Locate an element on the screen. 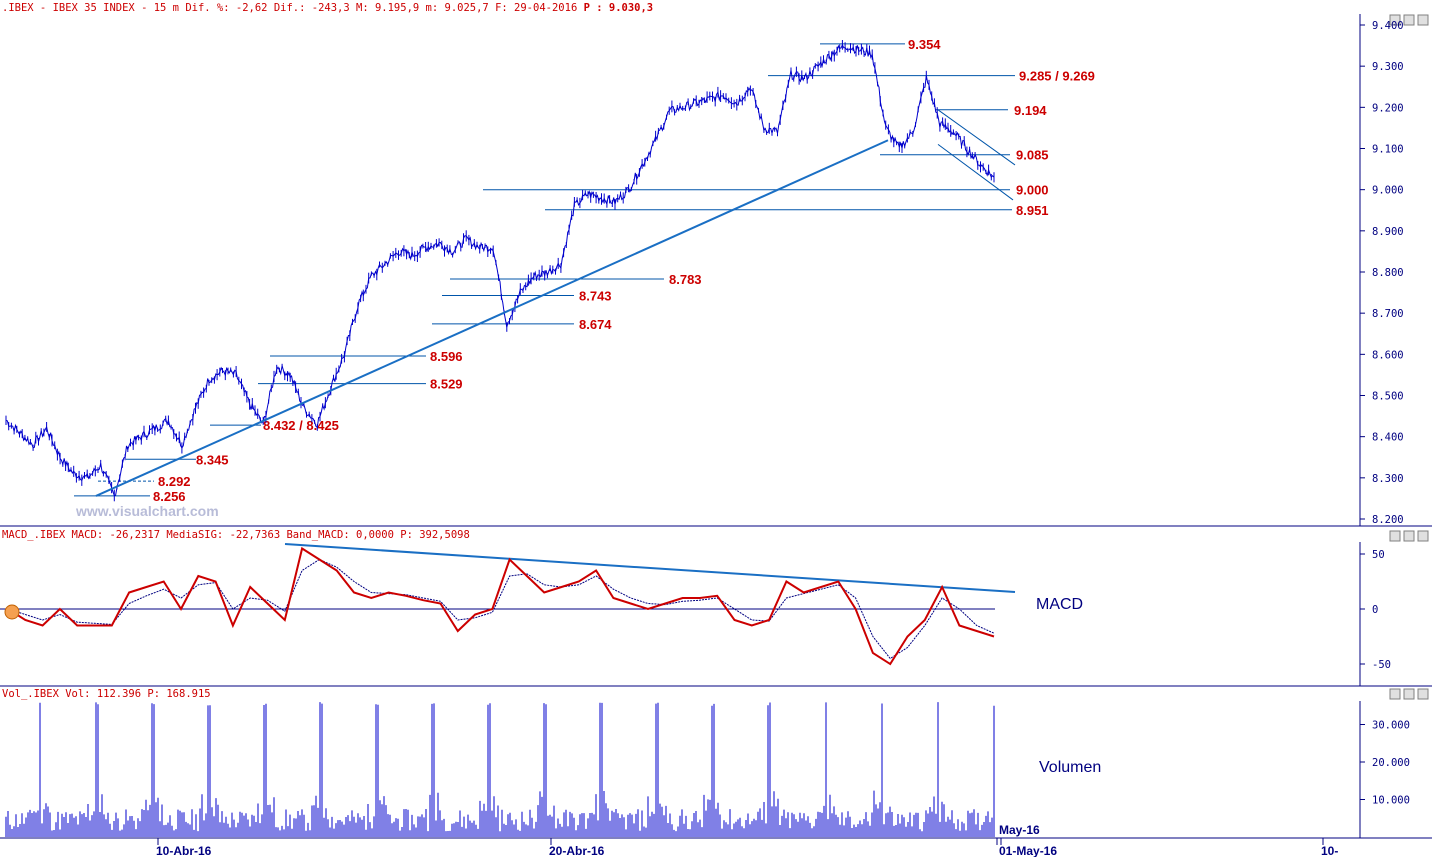 Image resolution: width=1432 pixels, height=857 pixels. y-tick-label: 8.700 is located at coordinates (1388, 314).